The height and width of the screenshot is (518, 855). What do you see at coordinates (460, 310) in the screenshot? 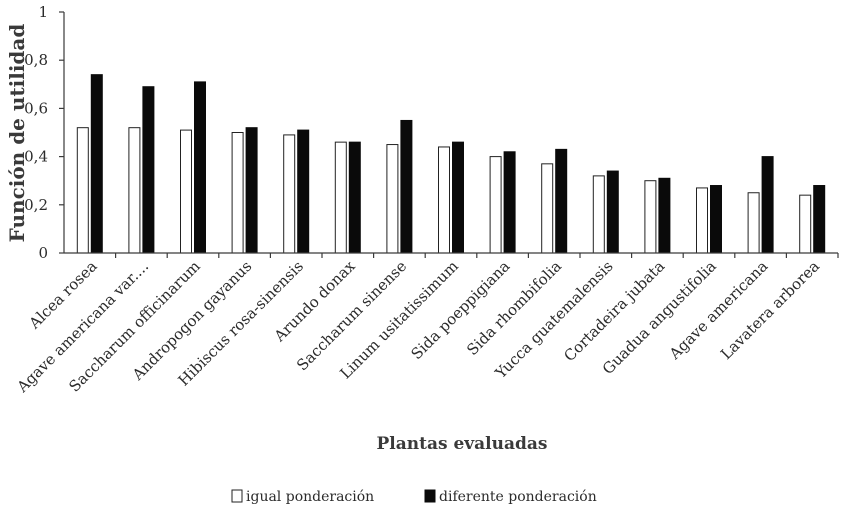
I see `x-category-label: Sida poeppigiana` at bounding box center [460, 310].